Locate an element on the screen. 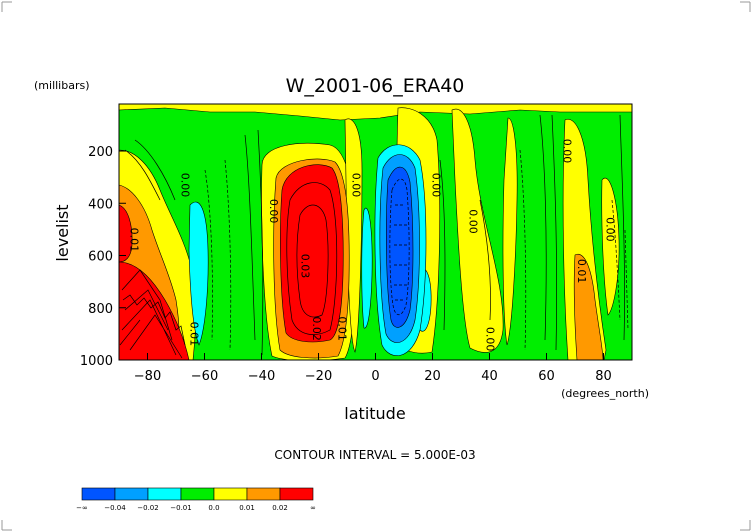 The height and width of the screenshot is (532, 752). field-red-regions is located at coordinates (231, 262).